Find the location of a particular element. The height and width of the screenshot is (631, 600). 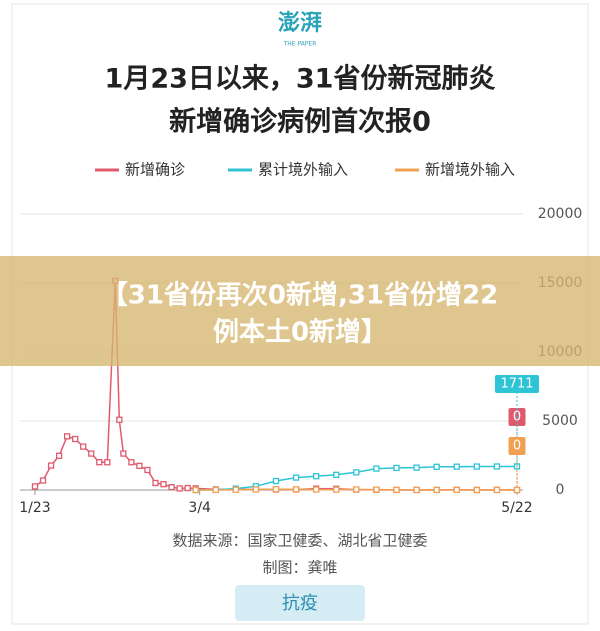

legend-label: 新增境外输入 is located at coordinates (470, 170).